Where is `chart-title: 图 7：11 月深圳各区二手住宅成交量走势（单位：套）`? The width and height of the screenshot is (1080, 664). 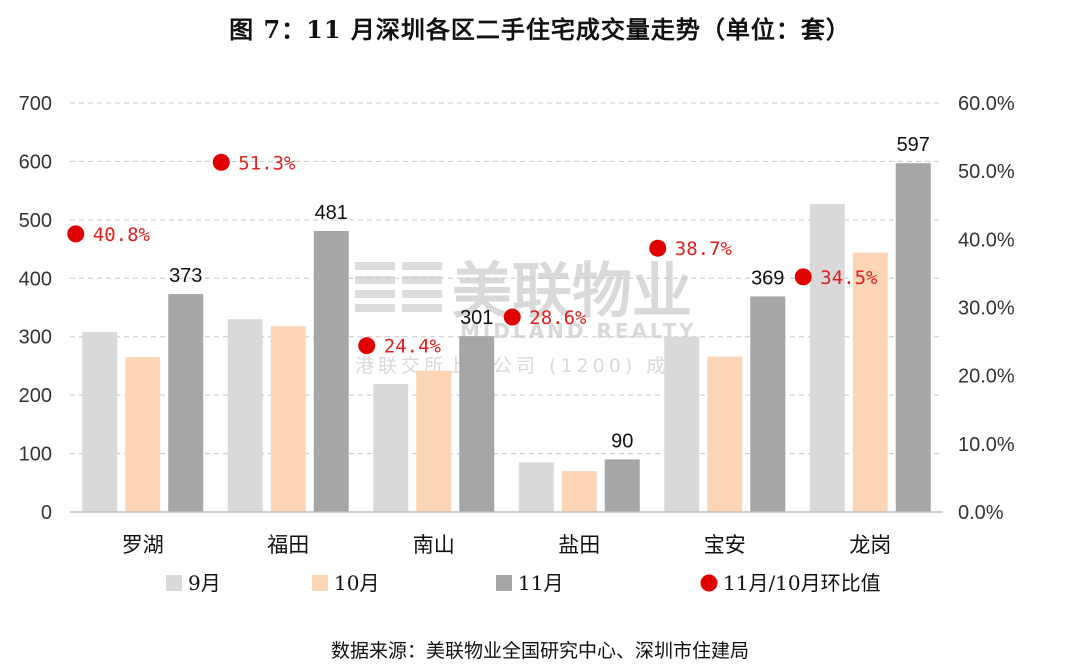
chart-title: 图 7：11 月深圳各区二手住宅成交量走势（单位：套） is located at coordinates (540, 29).